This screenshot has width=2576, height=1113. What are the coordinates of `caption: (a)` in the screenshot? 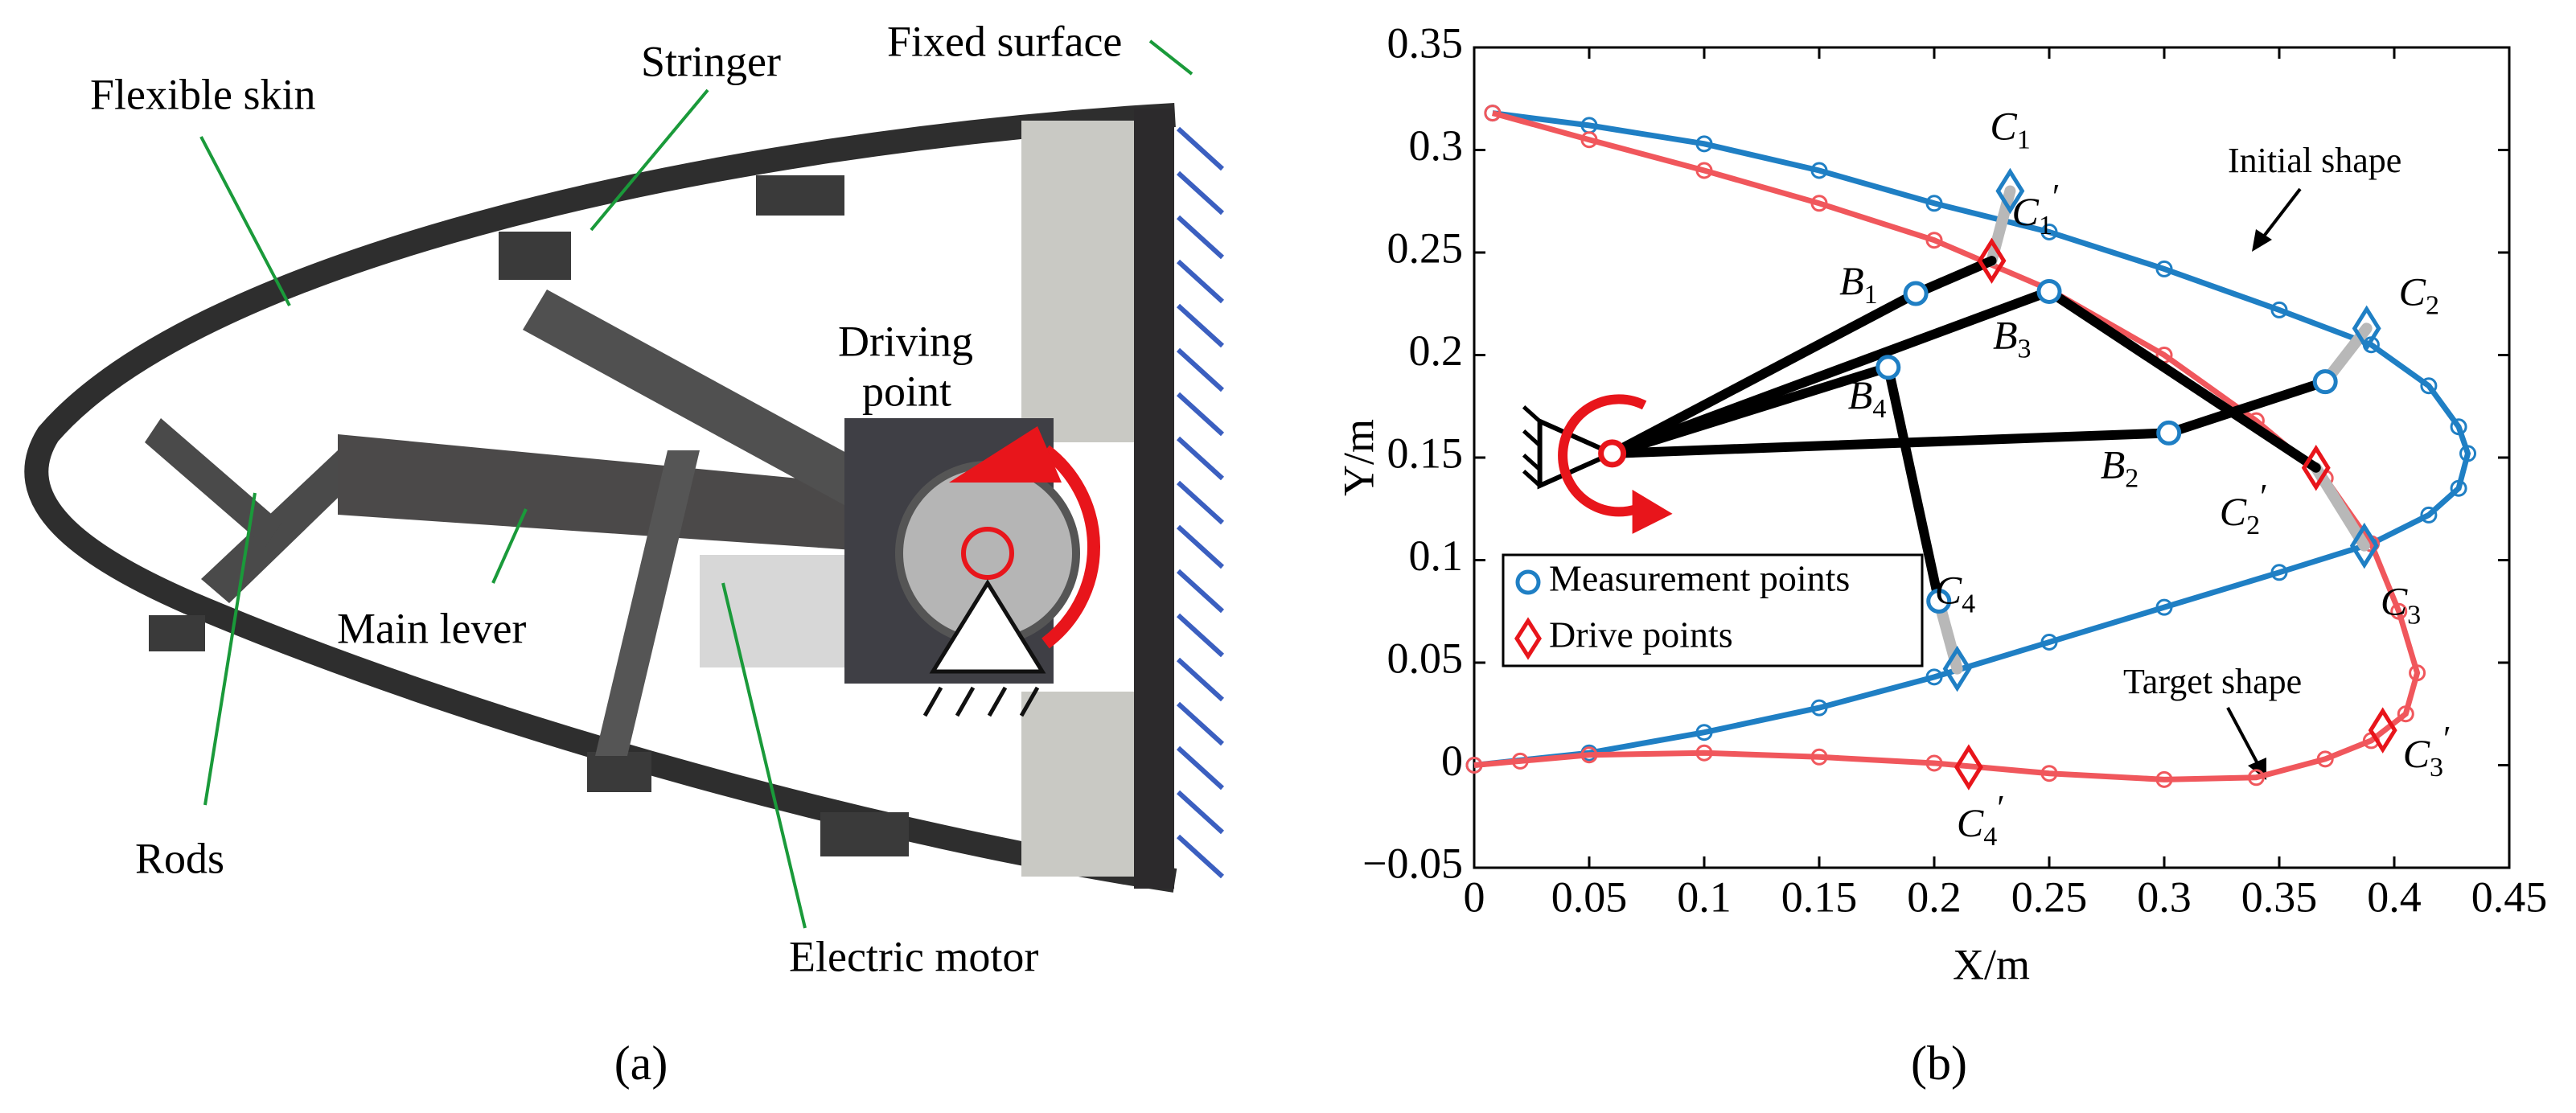 It's located at (641, 1063).